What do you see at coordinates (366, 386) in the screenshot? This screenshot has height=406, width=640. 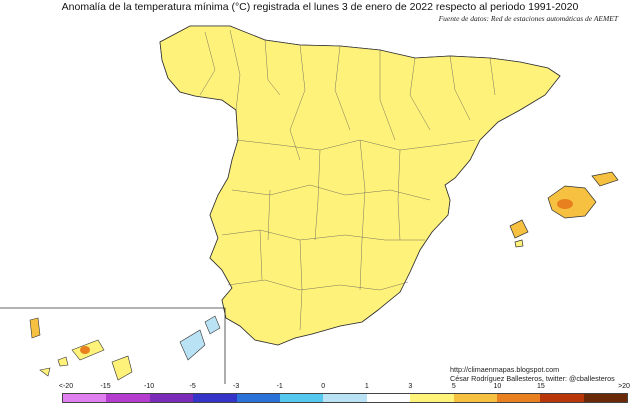 I see `legend-tick-label: 1` at bounding box center [366, 386].